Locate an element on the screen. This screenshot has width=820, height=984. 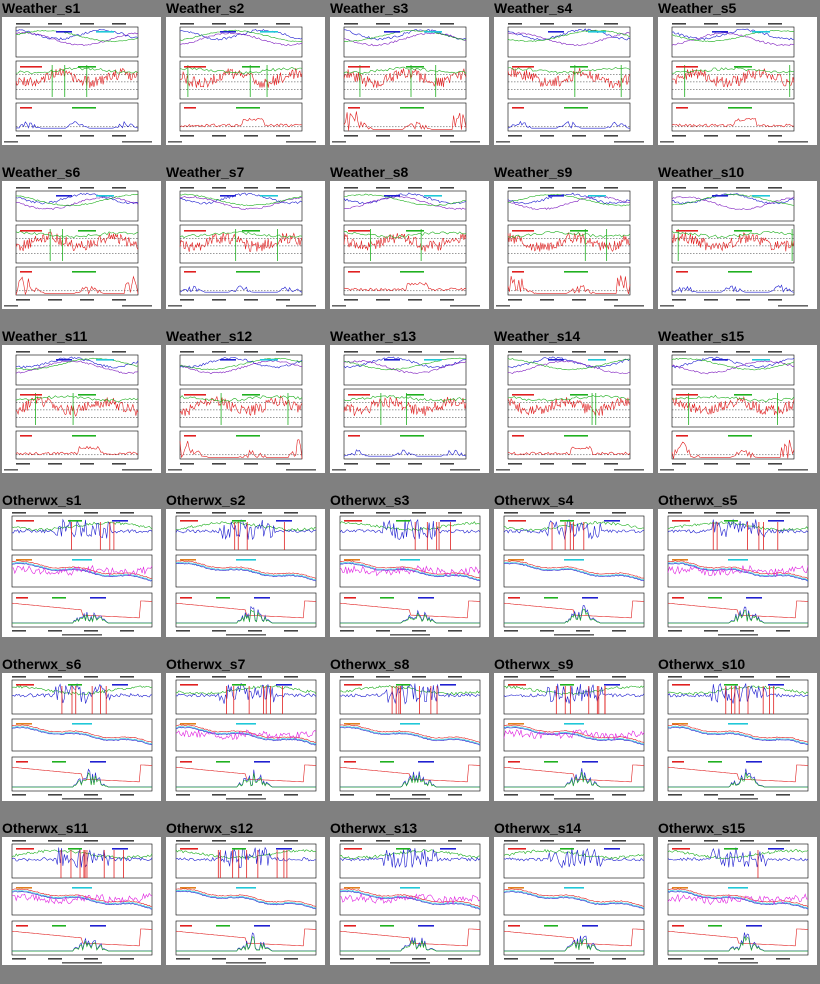
thumbnail-cell: Otherwx_s10 is located at coordinates (738, 738).